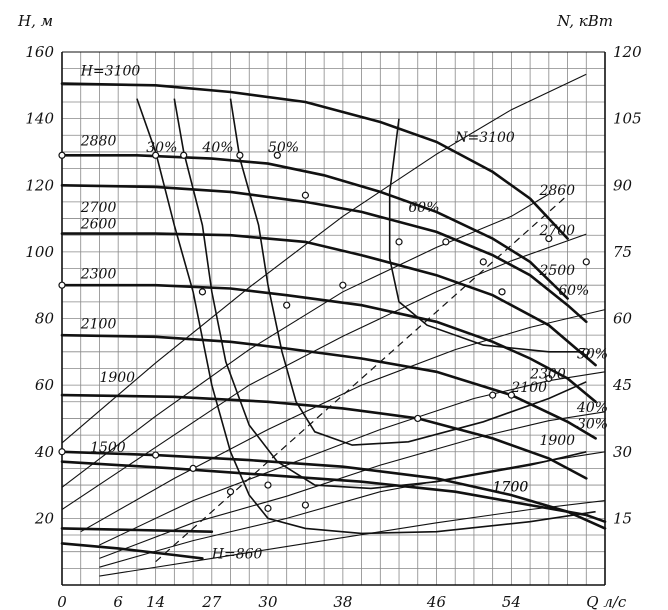  Describe the element at coordinates (623, 319) in the screenshot. I see `y-right-tick-label: 60` at that location.